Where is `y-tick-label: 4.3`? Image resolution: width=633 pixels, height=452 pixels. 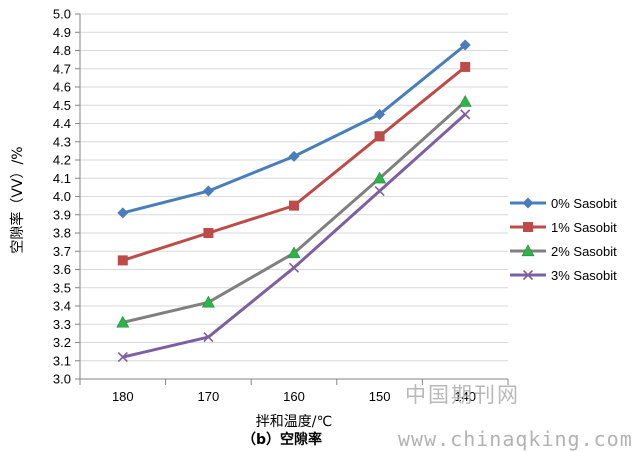 y-tick-label: 4.3 is located at coordinates (62, 141).